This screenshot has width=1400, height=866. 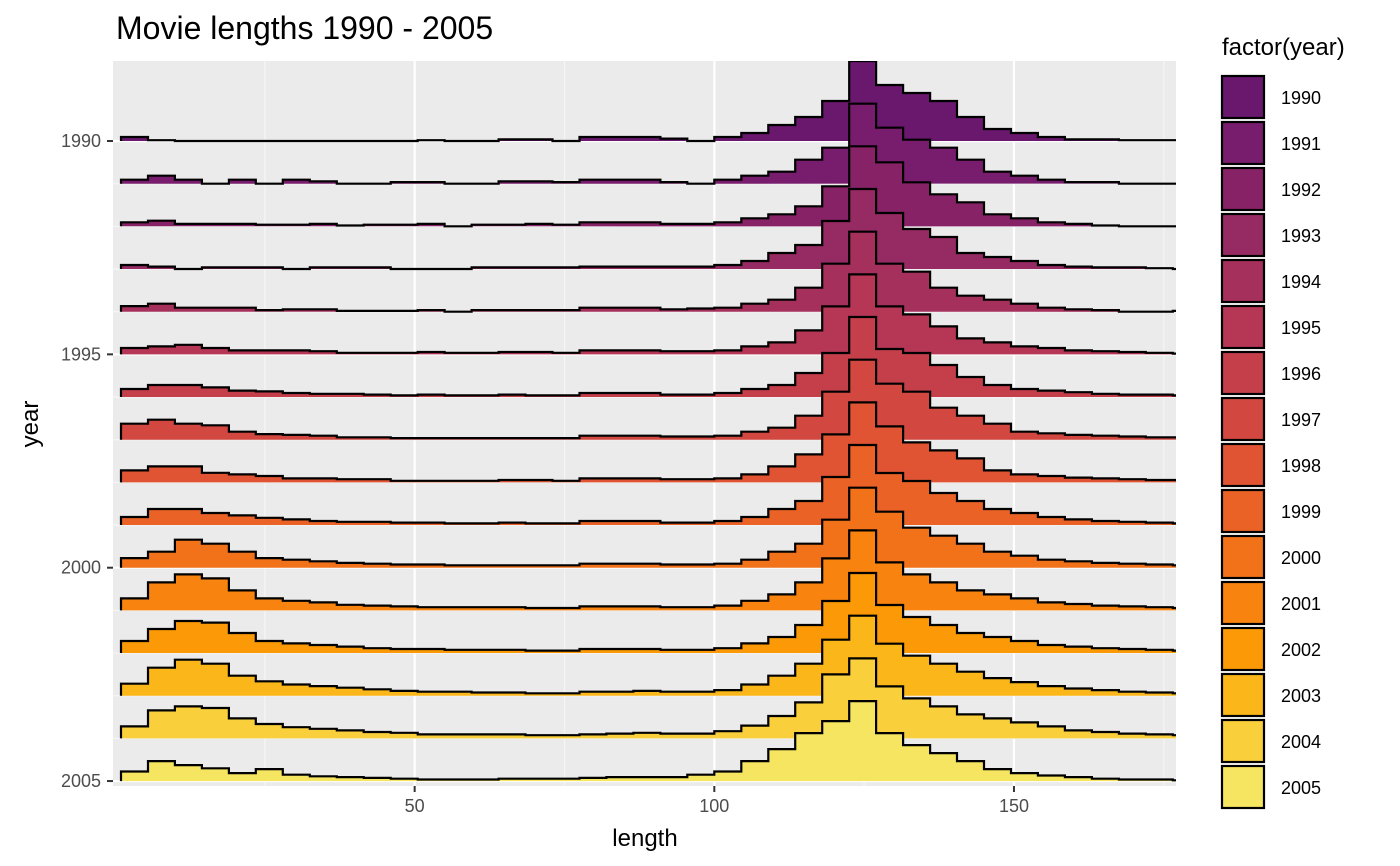 I want to click on ridge-fill-2004, so click(x=648, y=698).